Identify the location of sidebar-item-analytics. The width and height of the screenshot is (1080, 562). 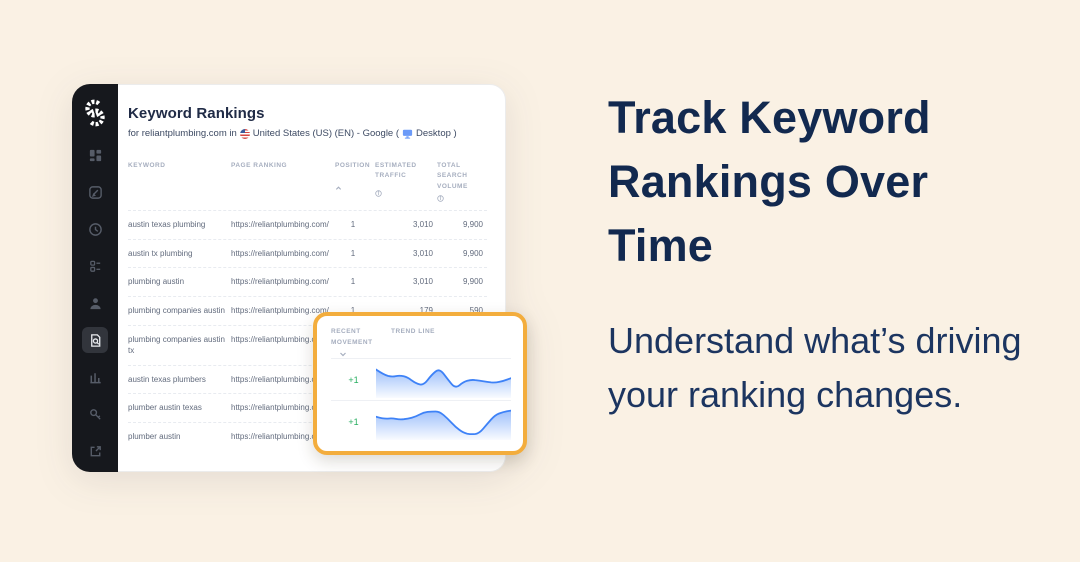
(95, 377).